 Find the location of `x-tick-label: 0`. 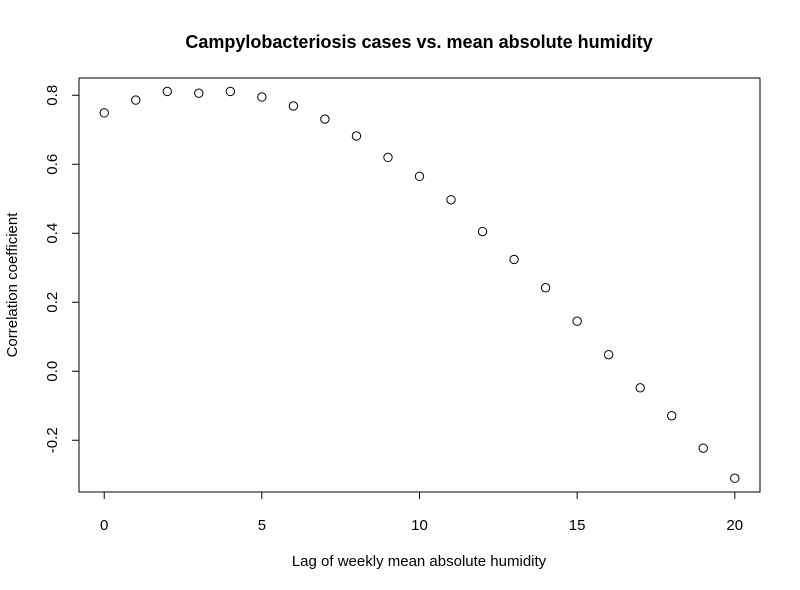

x-tick-label: 0 is located at coordinates (104, 525).